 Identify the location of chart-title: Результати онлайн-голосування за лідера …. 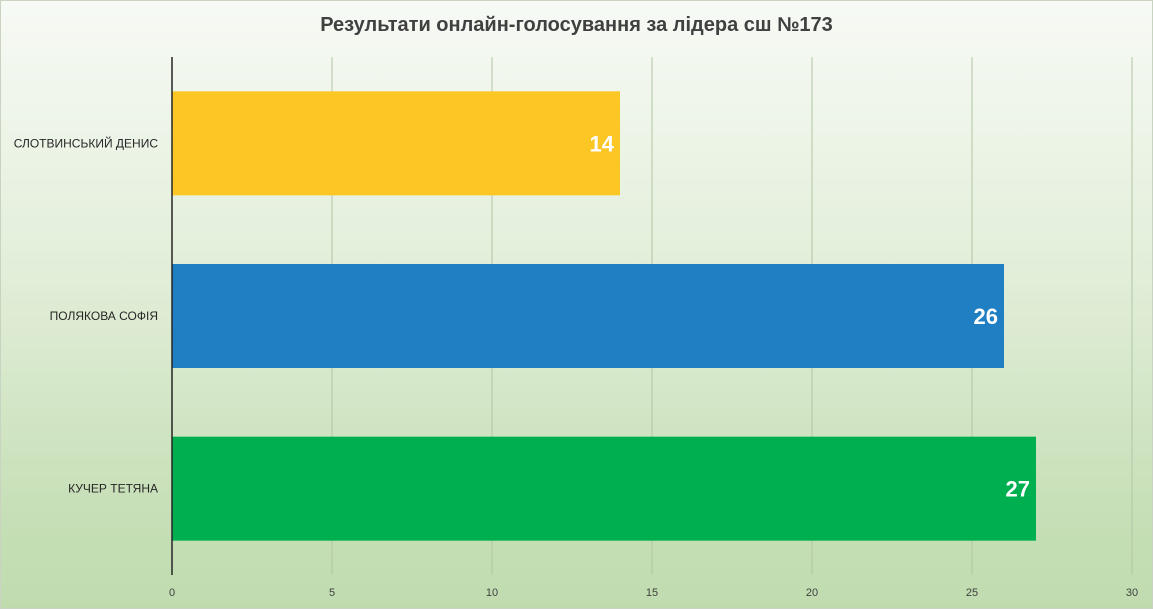
(576, 25).